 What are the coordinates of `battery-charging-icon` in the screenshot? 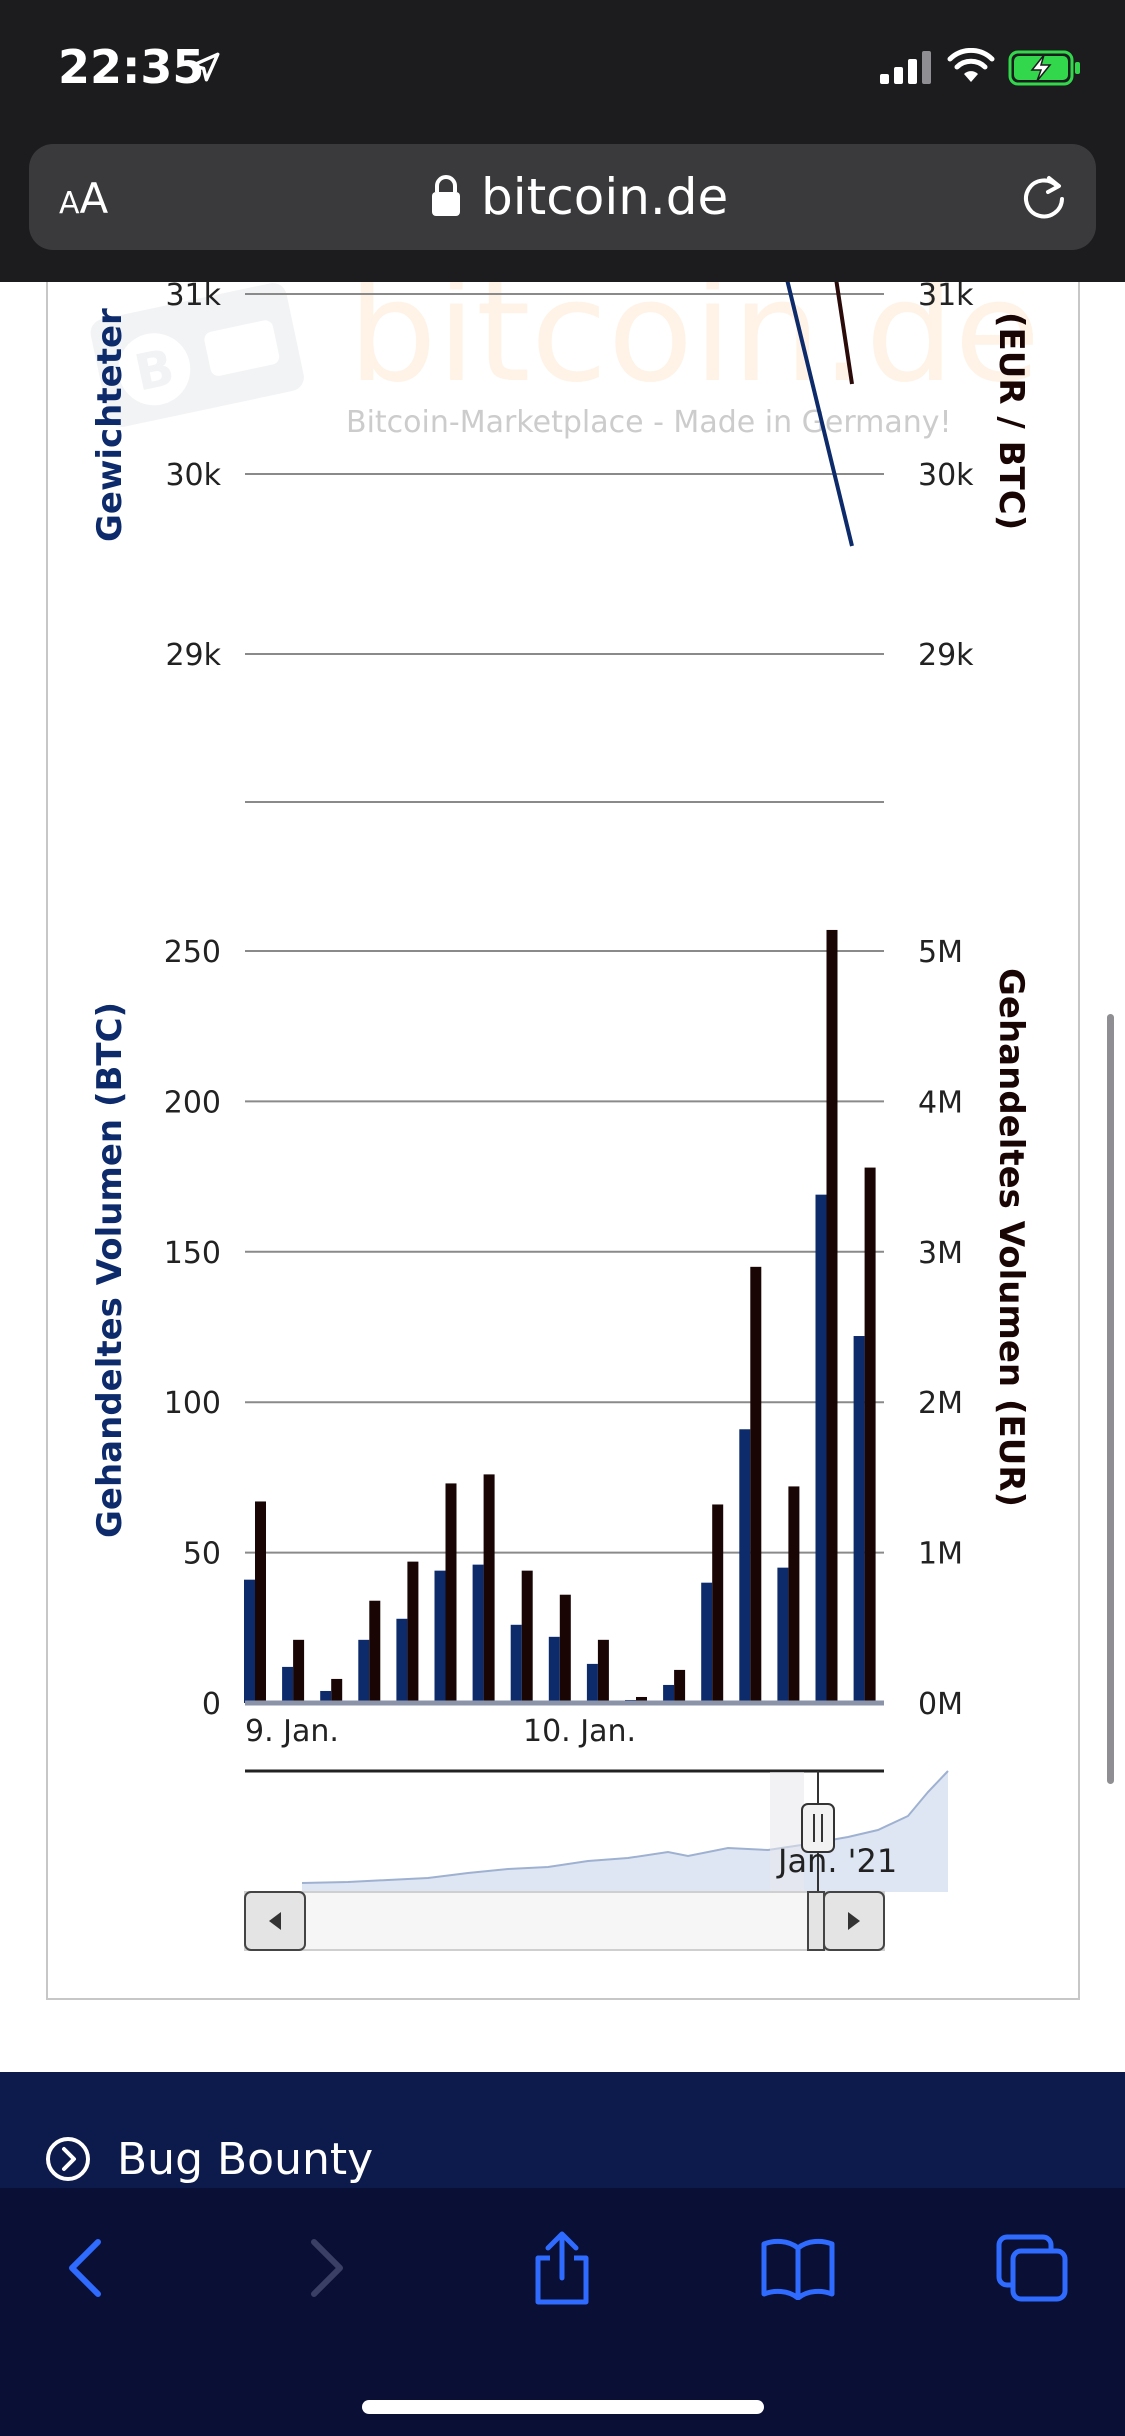 It's located at (1044, 68).